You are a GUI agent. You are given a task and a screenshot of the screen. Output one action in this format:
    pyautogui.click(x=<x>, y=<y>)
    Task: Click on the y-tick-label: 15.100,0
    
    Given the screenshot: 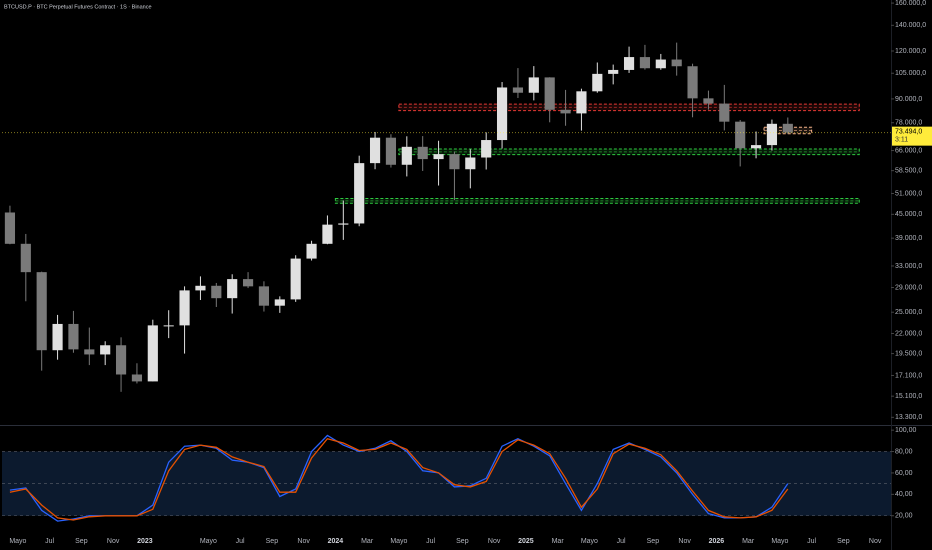 What is the action you would take?
    pyautogui.click(x=908, y=396)
    